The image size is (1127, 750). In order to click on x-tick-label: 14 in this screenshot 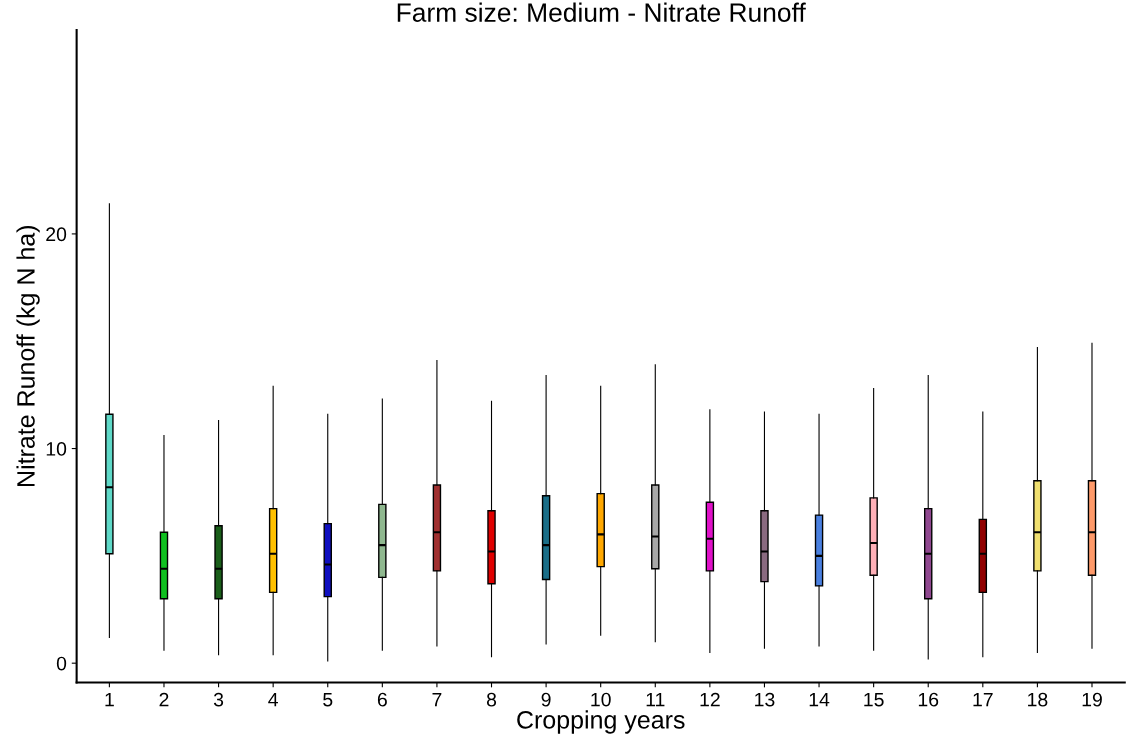, I will do `click(819, 699)`.